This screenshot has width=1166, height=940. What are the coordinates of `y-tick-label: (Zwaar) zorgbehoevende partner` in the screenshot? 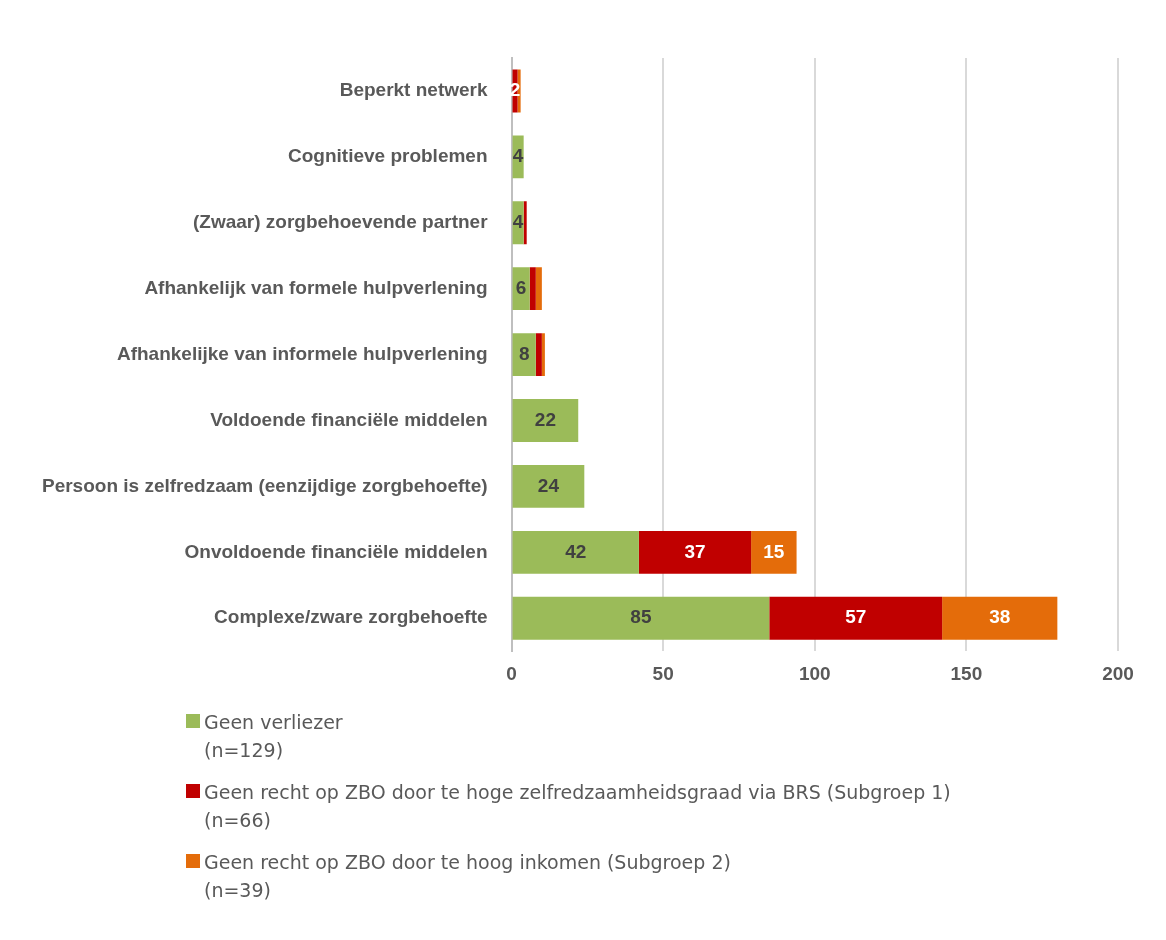 It's located at (340, 222).